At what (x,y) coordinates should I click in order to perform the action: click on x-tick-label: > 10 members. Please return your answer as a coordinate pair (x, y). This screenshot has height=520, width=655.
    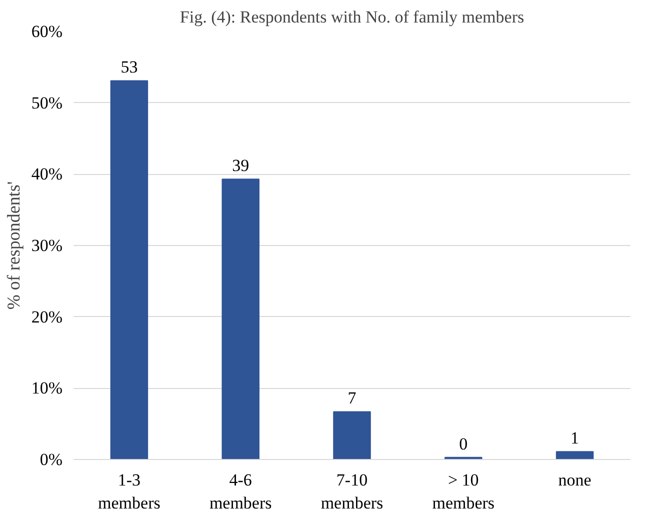
    Looking at the image, I should click on (463, 491).